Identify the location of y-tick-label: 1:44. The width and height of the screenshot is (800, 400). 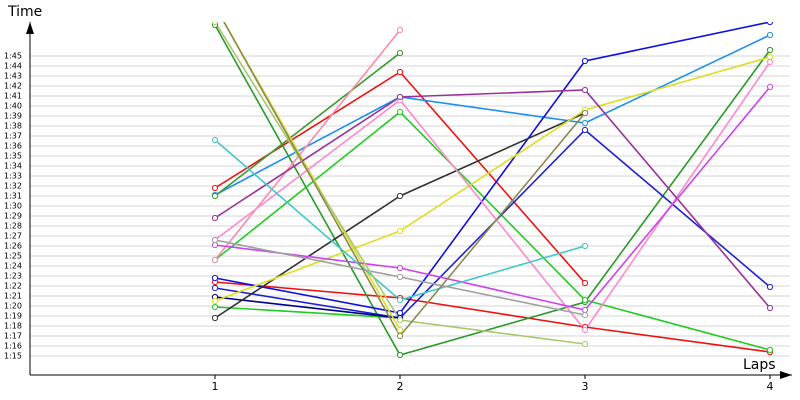
(13, 66).